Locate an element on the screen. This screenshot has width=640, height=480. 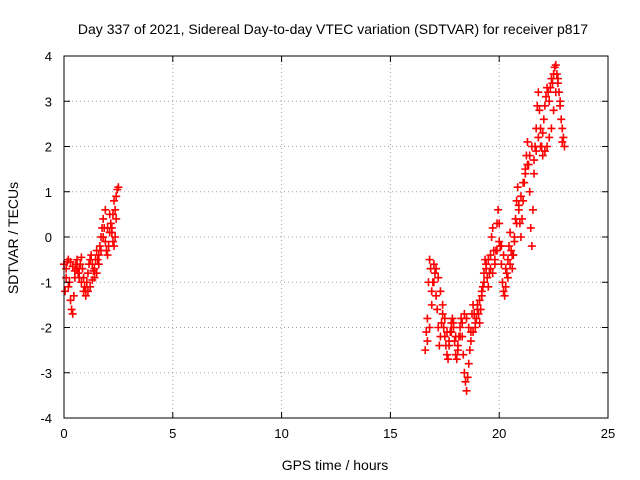
x-axis-label: GPS time / hours is located at coordinates (335, 465).